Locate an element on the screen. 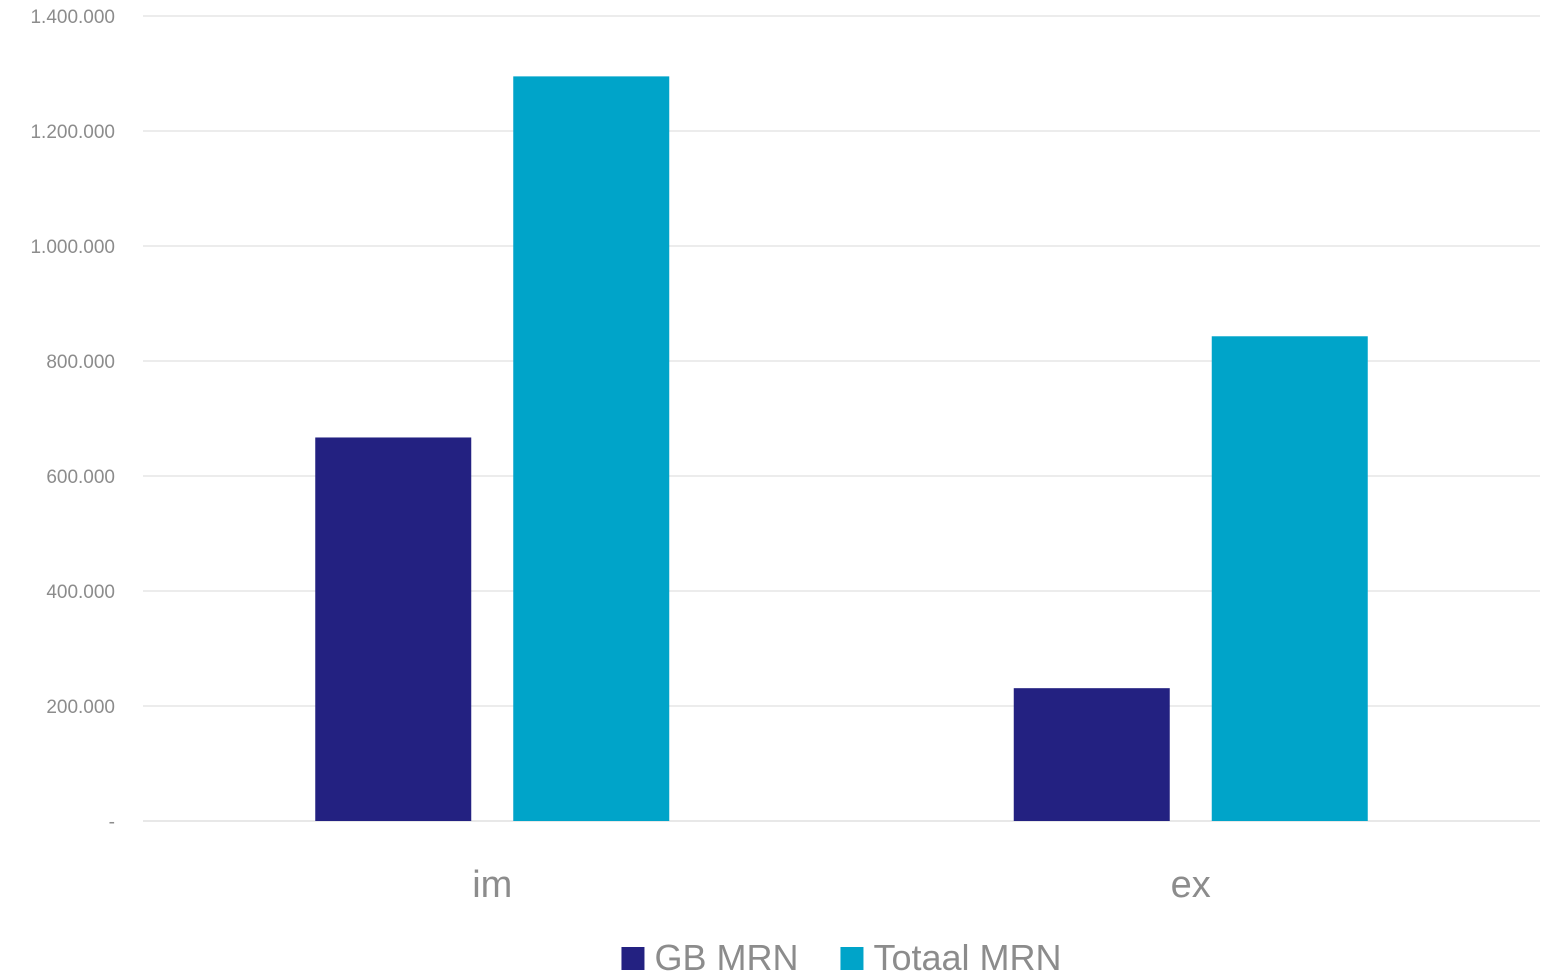 The width and height of the screenshot is (1546, 979). legend-label: Totaal MRN is located at coordinates (967, 957).